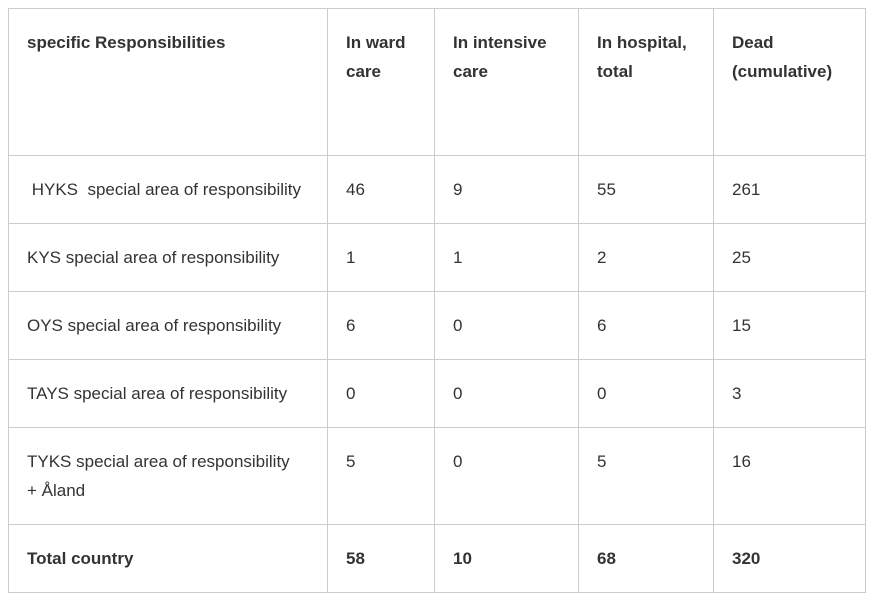  Describe the element at coordinates (381, 393) in the screenshot. I see `cell-ward-care: 0` at that location.